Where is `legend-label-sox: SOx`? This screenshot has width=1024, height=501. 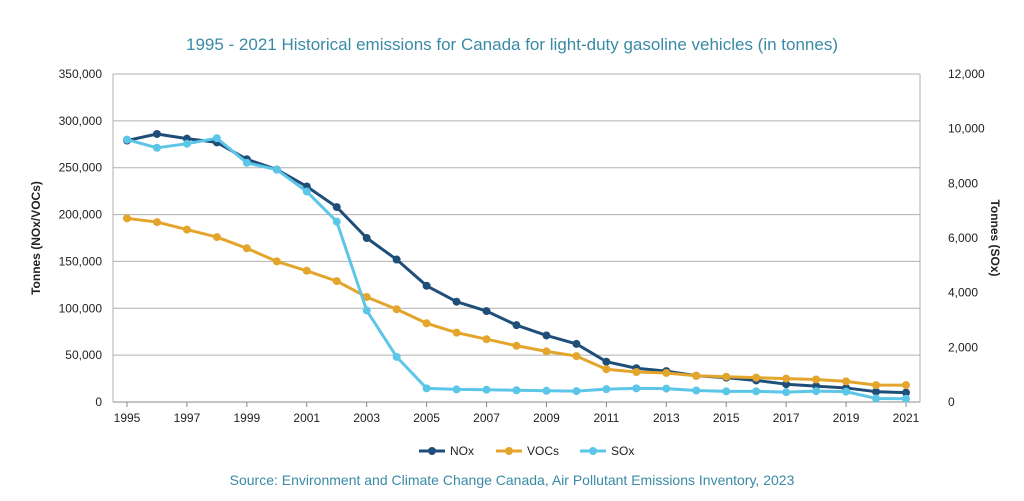 legend-label-sox: SOx is located at coordinates (622, 451).